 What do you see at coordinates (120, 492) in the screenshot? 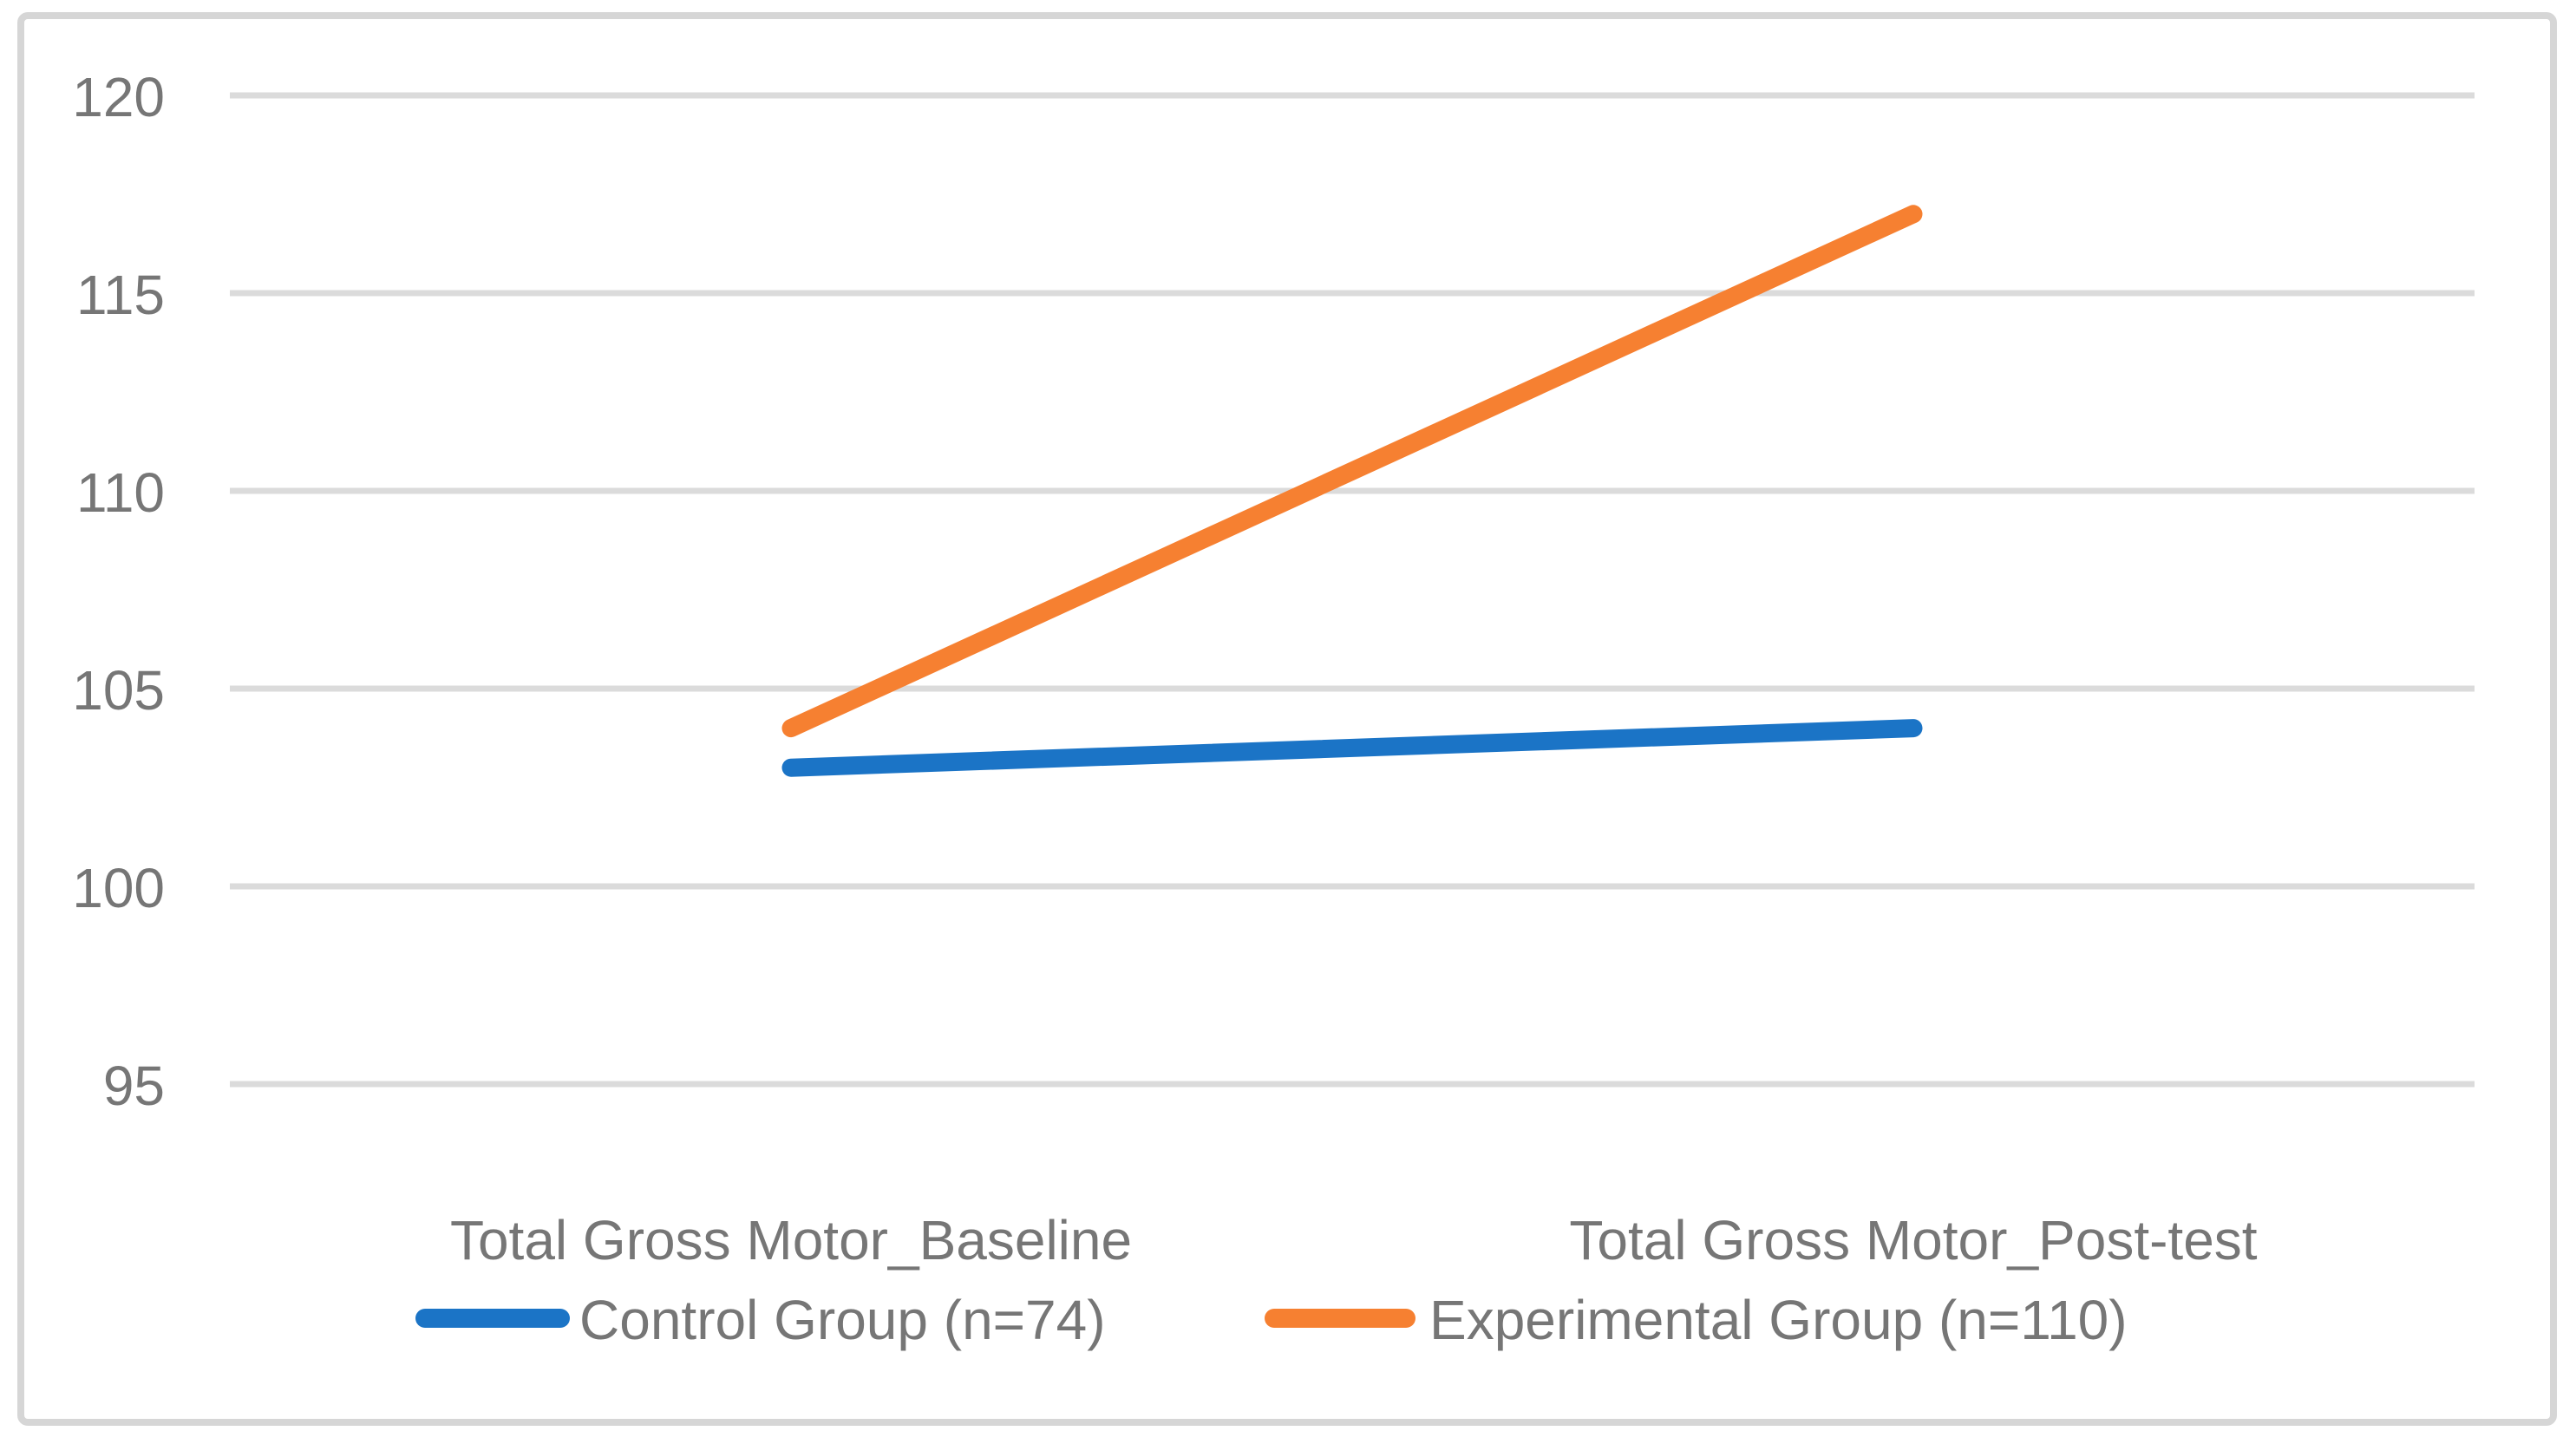
I see `y-tick-label-110: 110` at bounding box center [120, 492].